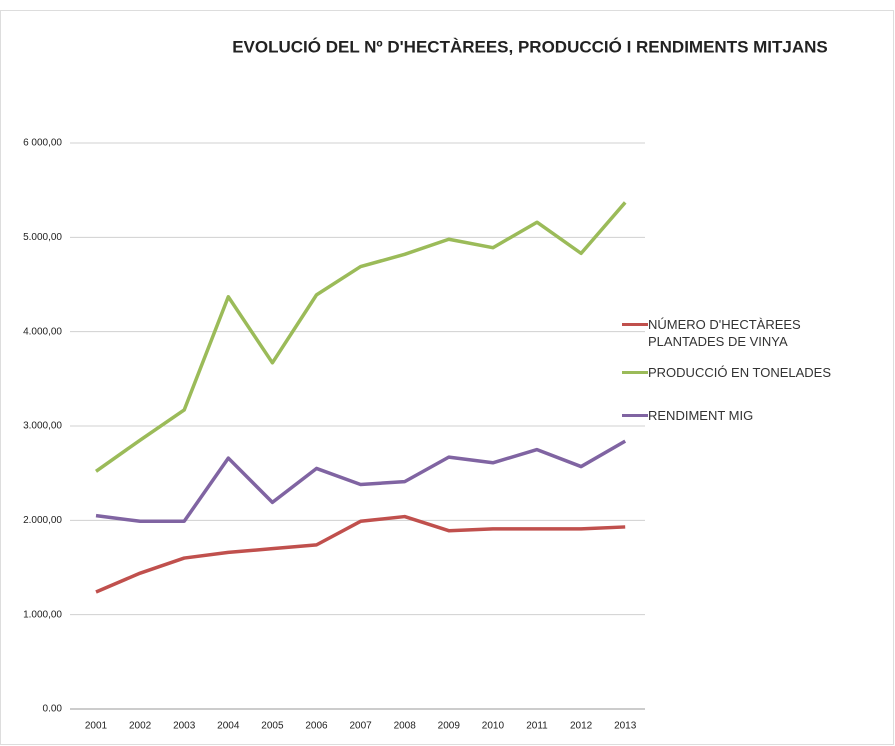 The height and width of the screenshot is (746, 895). What do you see at coordinates (316, 726) in the screenshot?
I see `x-tick-label: 2006` at bounding box center [316, 726].